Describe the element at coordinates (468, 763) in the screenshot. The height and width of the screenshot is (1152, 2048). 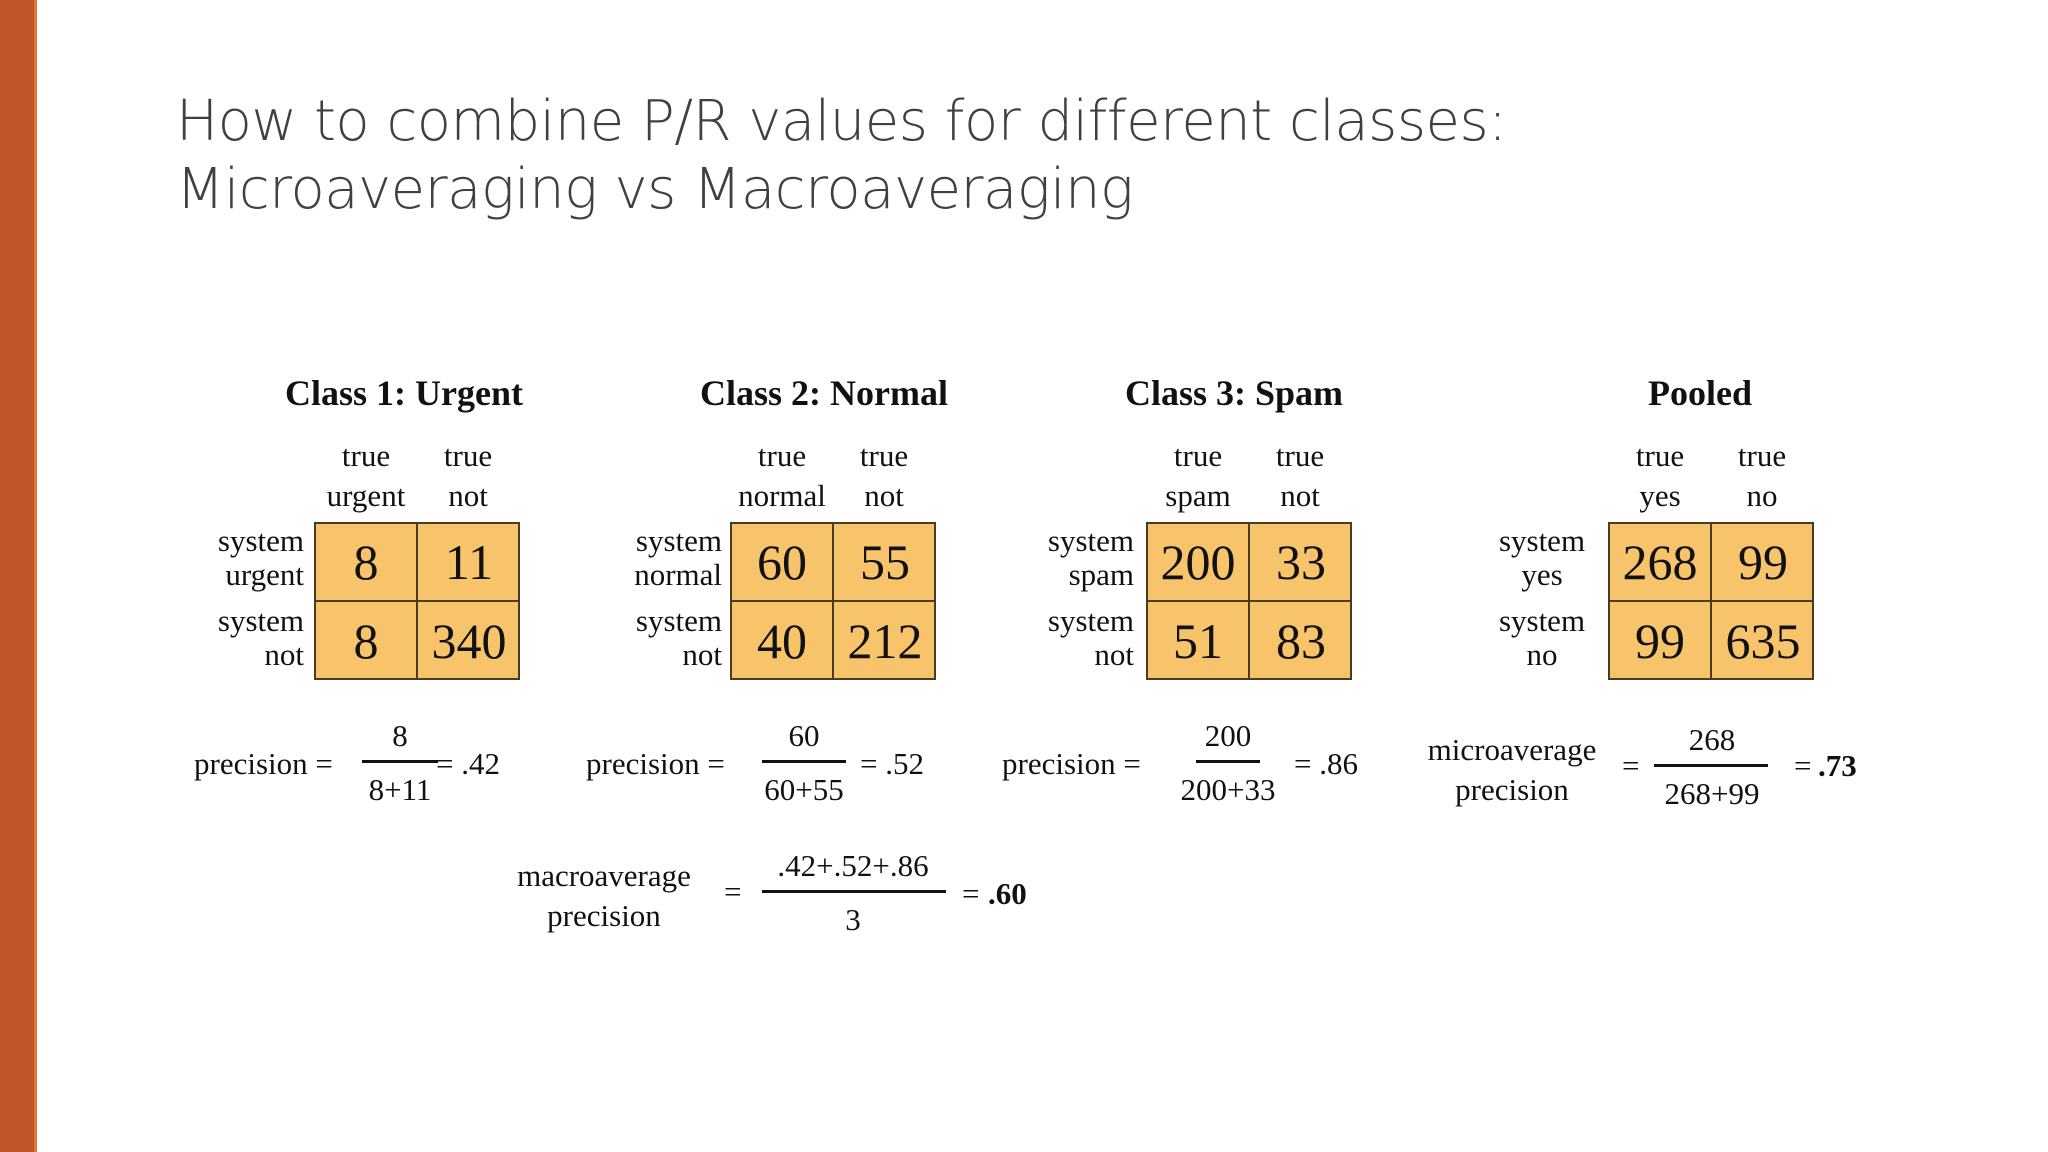
I see `class-1-precision-result: = .42` at that location.